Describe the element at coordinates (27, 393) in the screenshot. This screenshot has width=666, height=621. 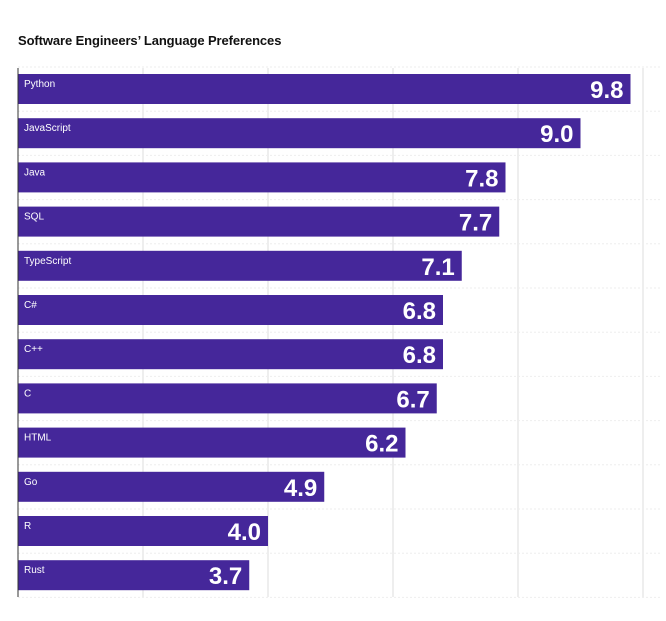
I see `bar-category-label: C` at that location.